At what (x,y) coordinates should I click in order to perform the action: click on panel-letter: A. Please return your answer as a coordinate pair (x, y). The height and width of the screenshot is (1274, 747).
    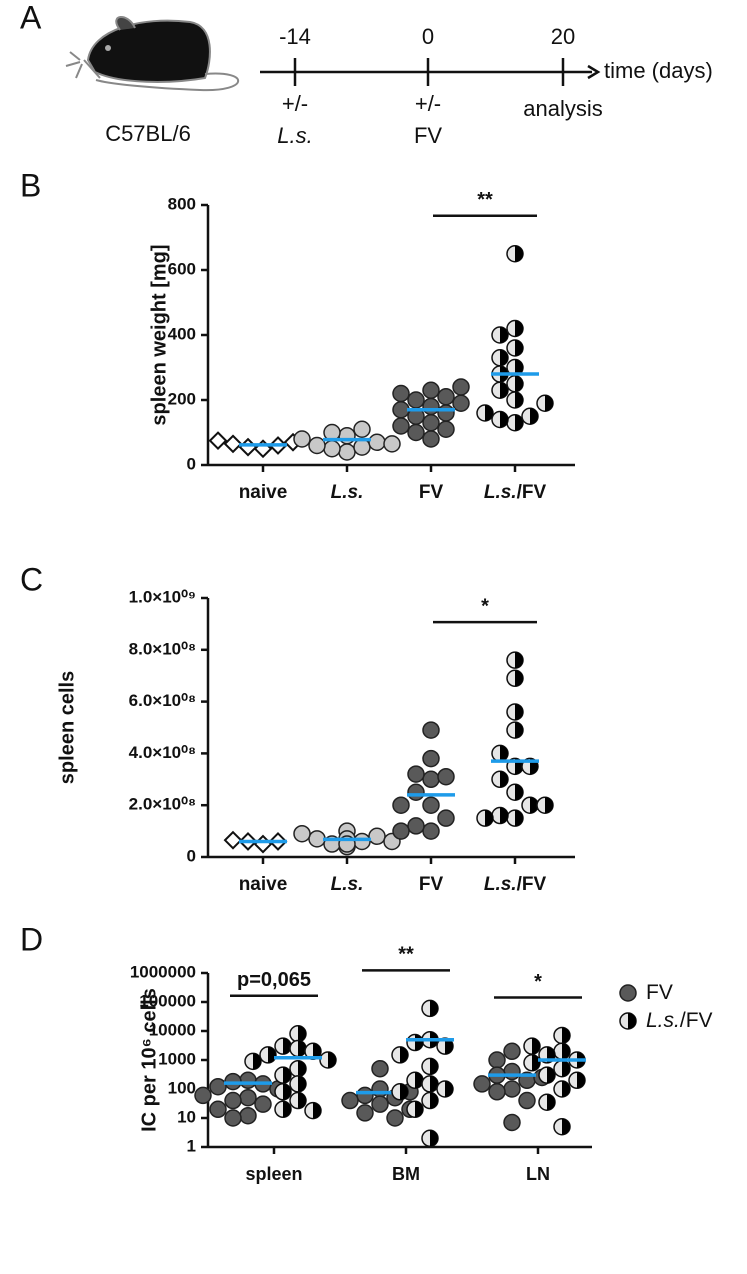
    Looking at the image, I should click on (31, 17).